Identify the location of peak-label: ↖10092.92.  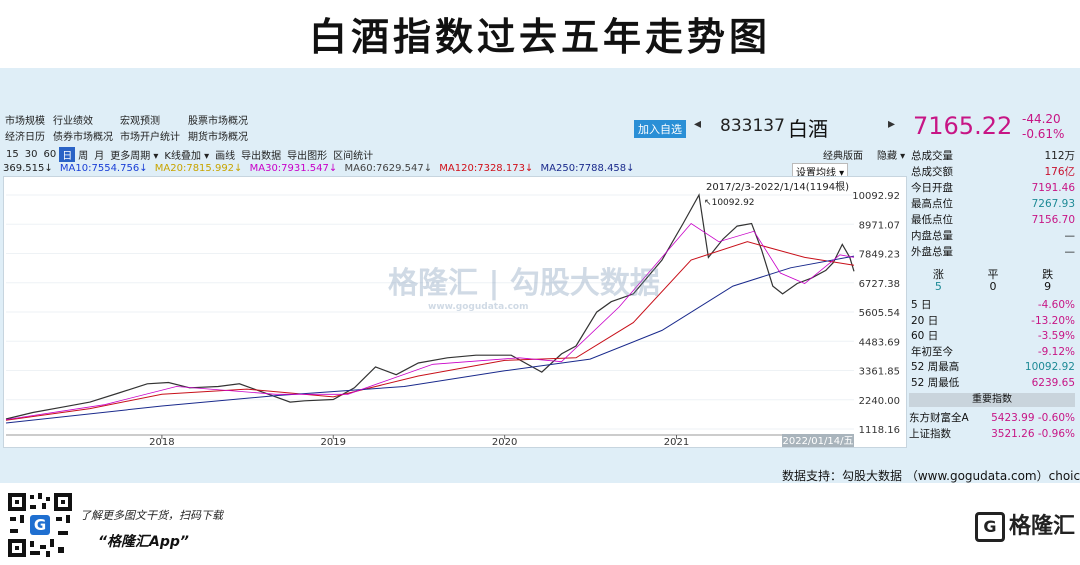
(729, 203).